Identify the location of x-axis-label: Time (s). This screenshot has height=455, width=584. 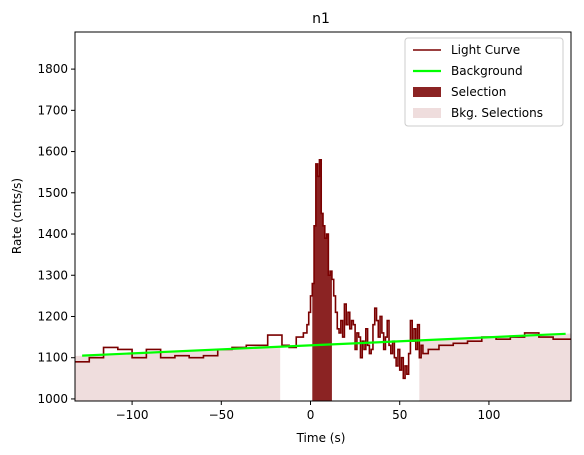
(321, 438).